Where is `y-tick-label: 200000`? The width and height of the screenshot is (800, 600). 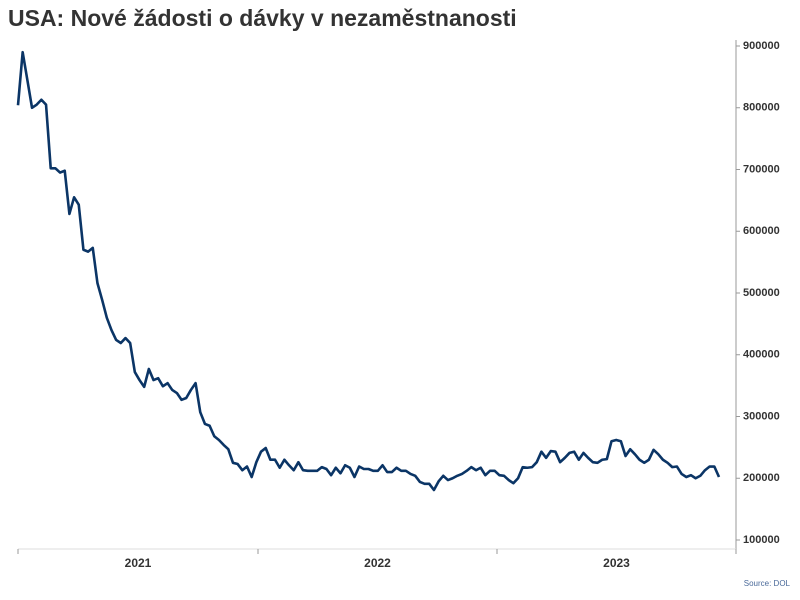 y-tick-label: 200000 is located at coordinates (761, 478).